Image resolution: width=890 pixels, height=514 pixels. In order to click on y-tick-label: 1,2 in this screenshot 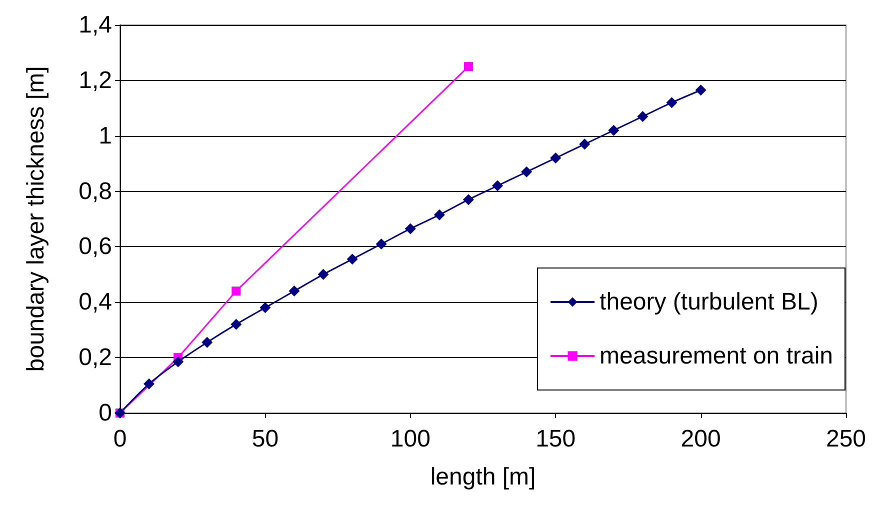, I will do `click(95, 80)`.